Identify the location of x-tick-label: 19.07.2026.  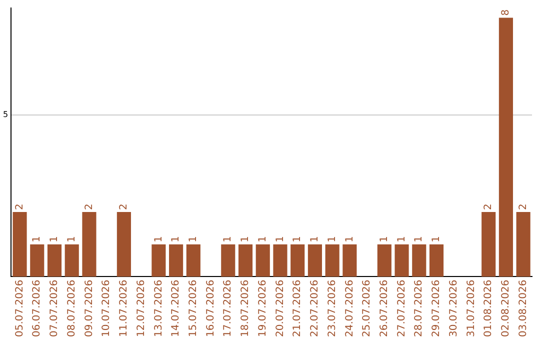
(262, 309).